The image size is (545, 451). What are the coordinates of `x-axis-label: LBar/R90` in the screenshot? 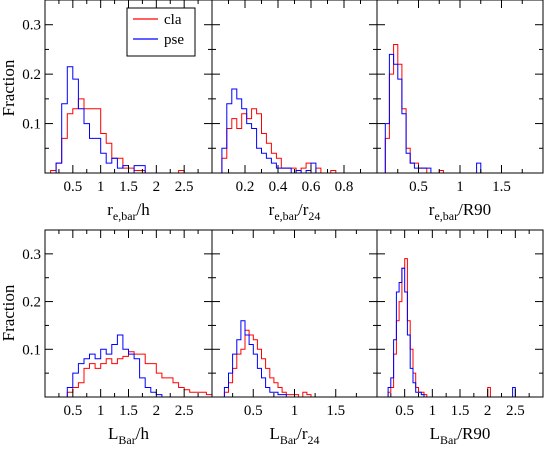 It's located at (460, 435).